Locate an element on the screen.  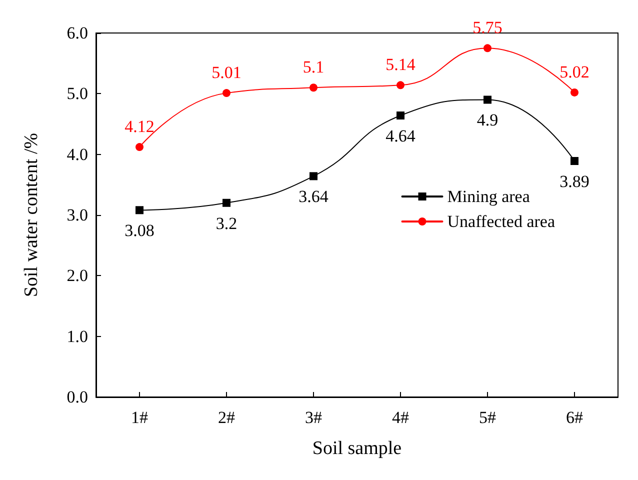
data-label: 5.1 is located at coordinates (313, 67).